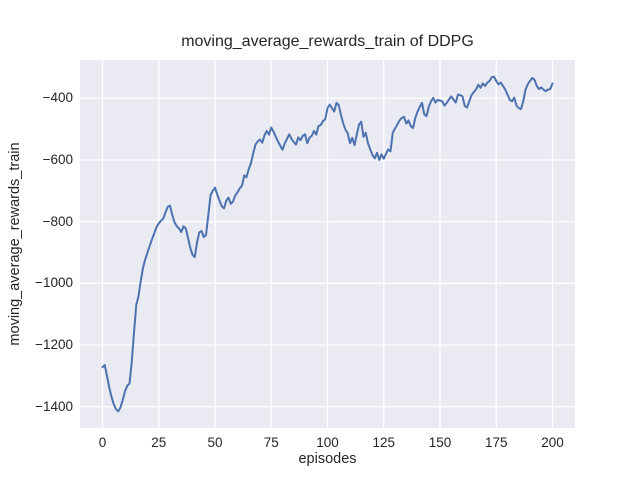 This screenshot has height=480, width=640. What do you see at coordinates (327, 41) in the screenshot?
I see `chart-title: moving_average_rewards_train of DDPG` at bounding box center [327, 41].